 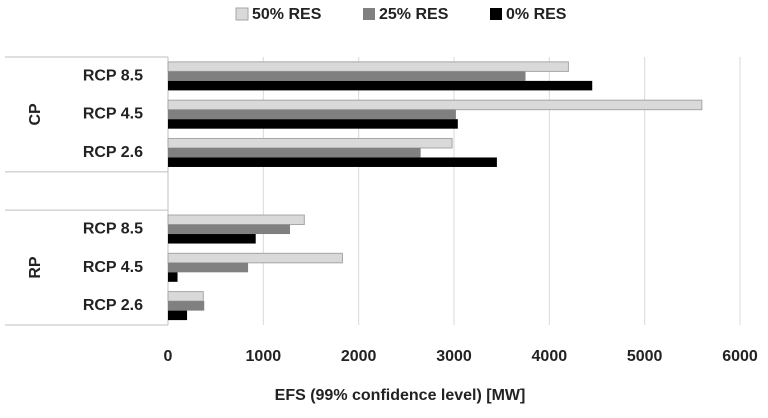 What do you see at coordinates (359, 356) in the screenshot?
I see `x-tick-label: 2000` at bounding box center [359, 356].